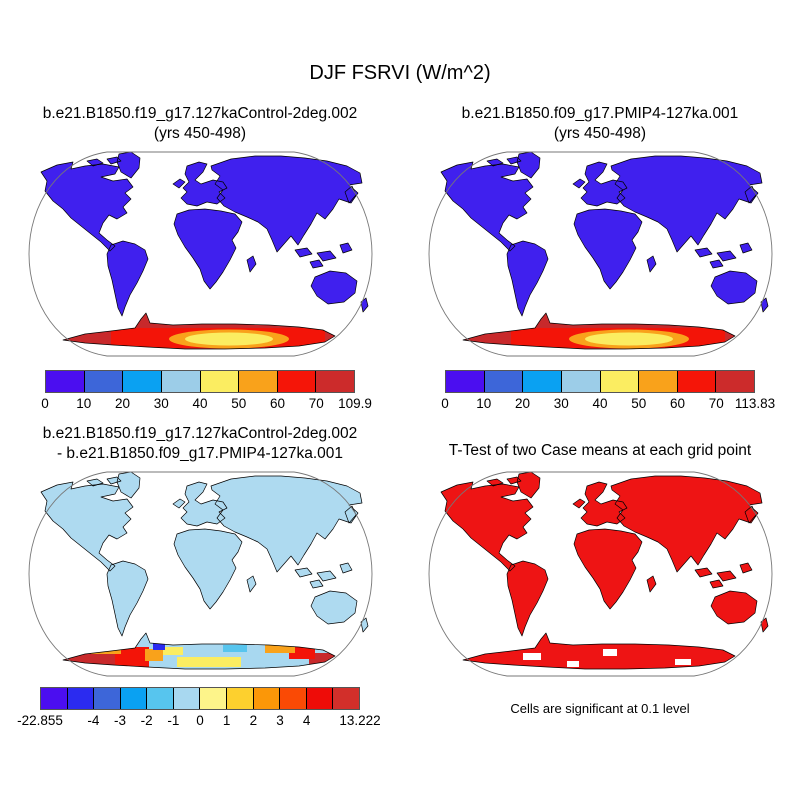 The height and width of the screenshot is (800, 800). What do you see at coordinates (600, 133) in the screenshot?
I see `panel-title-top-right-line2: (yrs 450-498)` at bounding box center [600, 133].